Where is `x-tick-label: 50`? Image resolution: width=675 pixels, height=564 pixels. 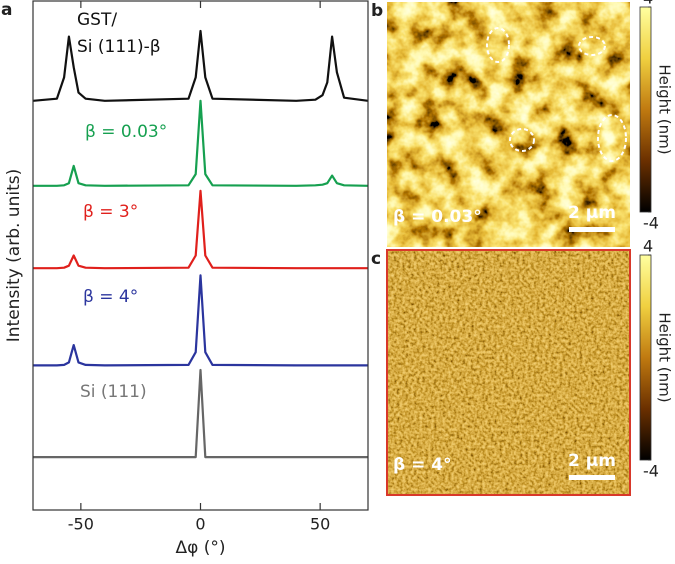
x-tick-label: 50 is located at coordinates (320, 524).